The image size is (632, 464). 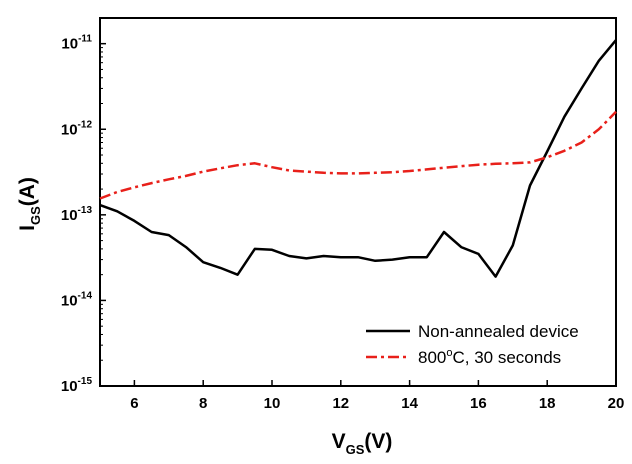 What do you see at coordinates (76, 43) in the screenshot?
I see `y-tick-label: 10-11` at bounding box center [76, 43].